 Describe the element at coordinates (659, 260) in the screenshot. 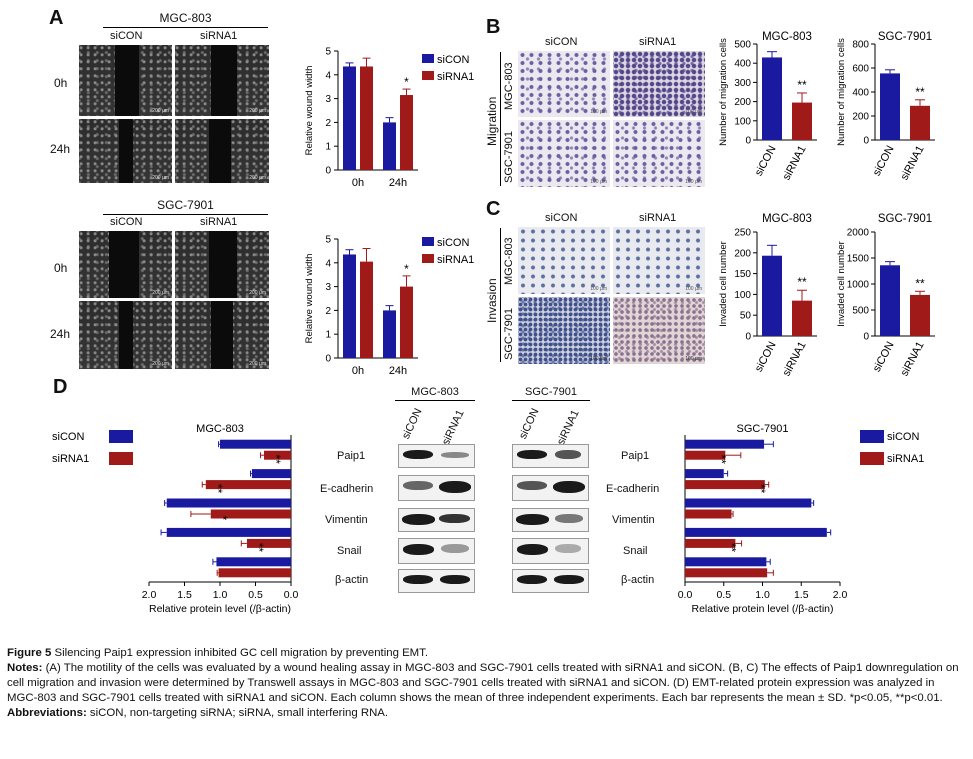

I see `transwell-invasion-mgc-sirna: 100 µm` at that location.